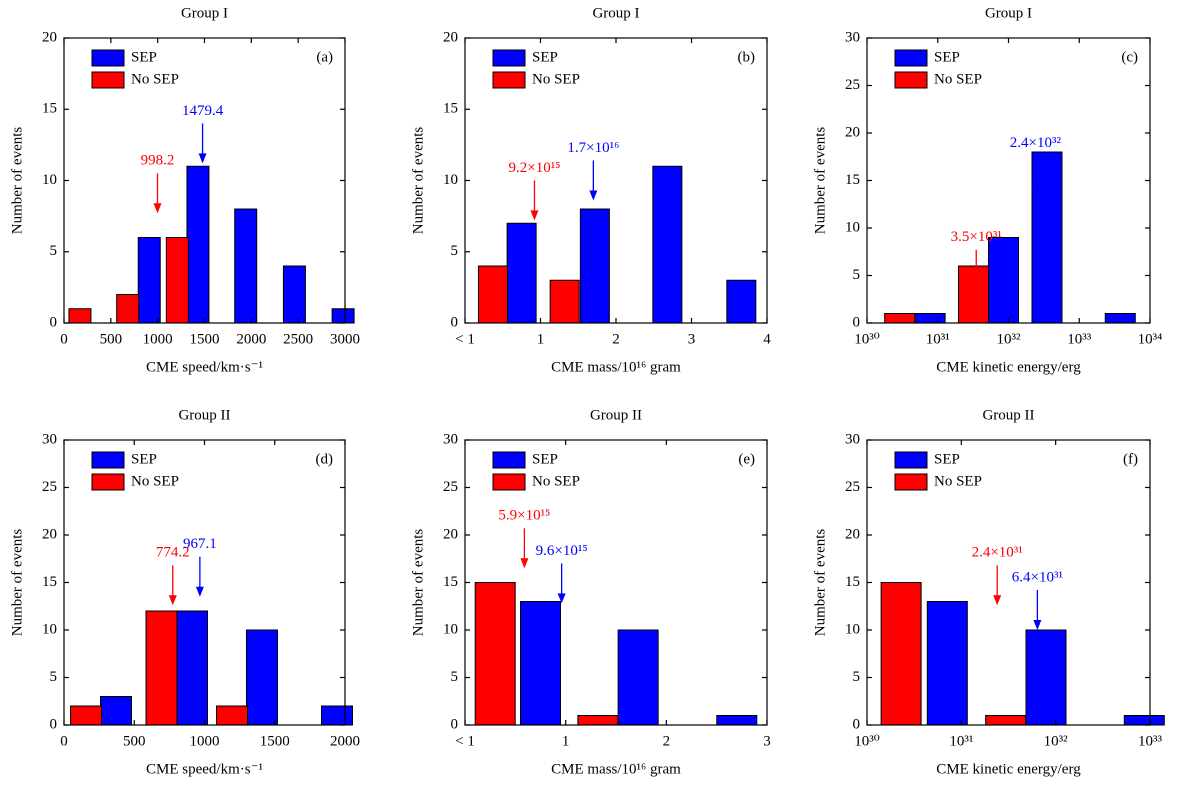 This screenshot has width=1199, height=785. What do you see at coordinates (976, 237) in the screenshot?
I see `annotation-label: 3.5×10³¹` at bounding box center [976, 237].